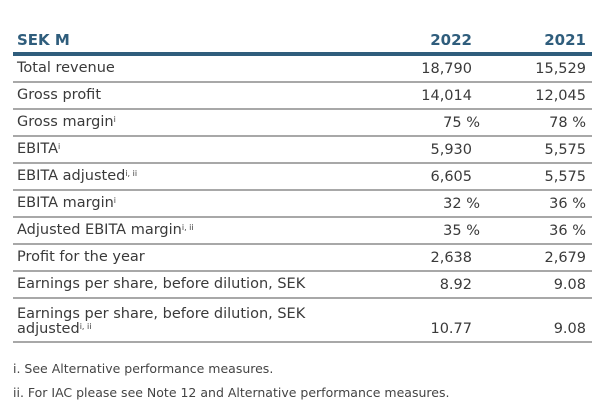 This screenshot has height=412, width=604. I want to click on row-label-text: EBITA margin, so click(65, 203).